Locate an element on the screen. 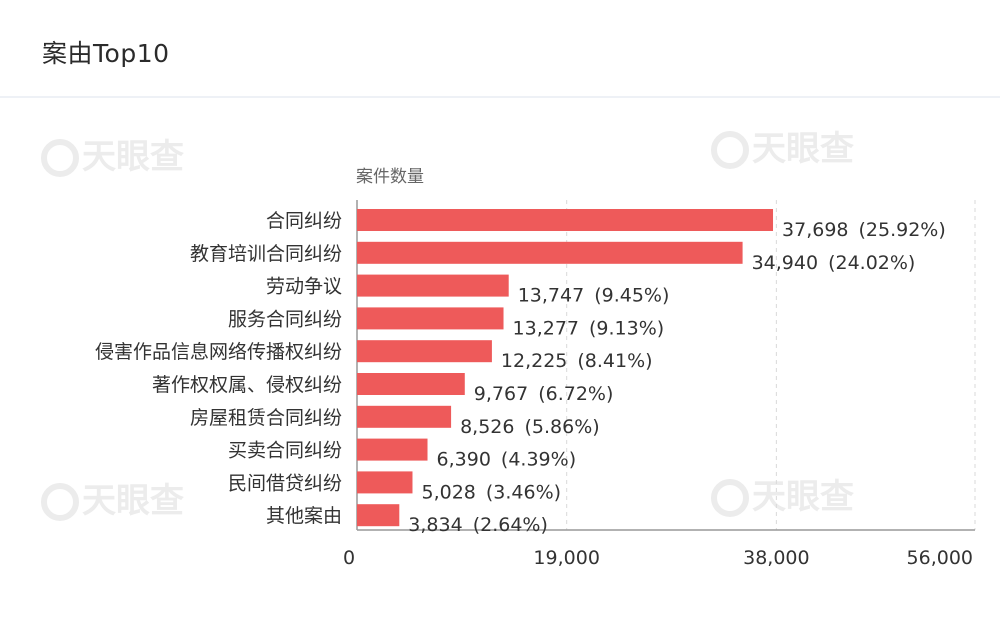 This screenshot has width=1000, height=637. category-label: 房屋租赁合同纠纷 is located at coordinates (266, 418).